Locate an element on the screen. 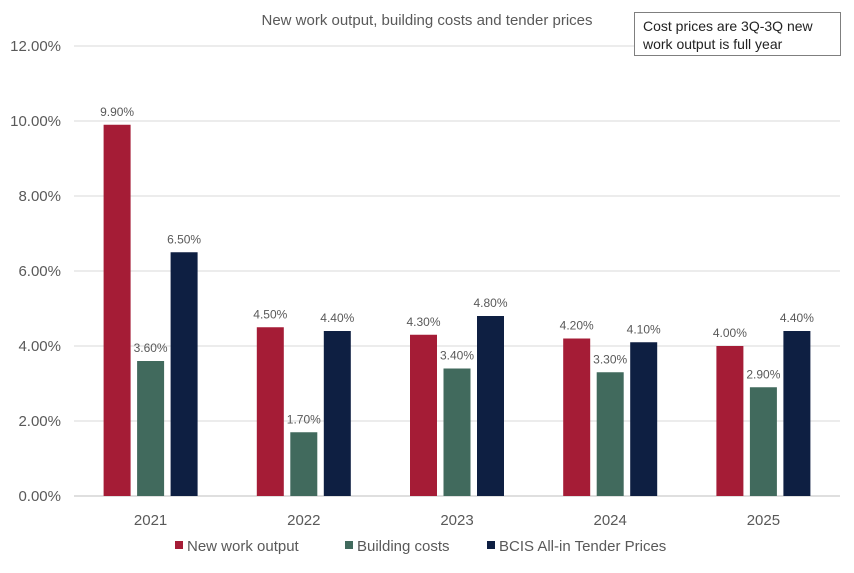 The height and width of the screenshot is (573, 854). data-label: 4.50% is located at coordinates (270, 314).